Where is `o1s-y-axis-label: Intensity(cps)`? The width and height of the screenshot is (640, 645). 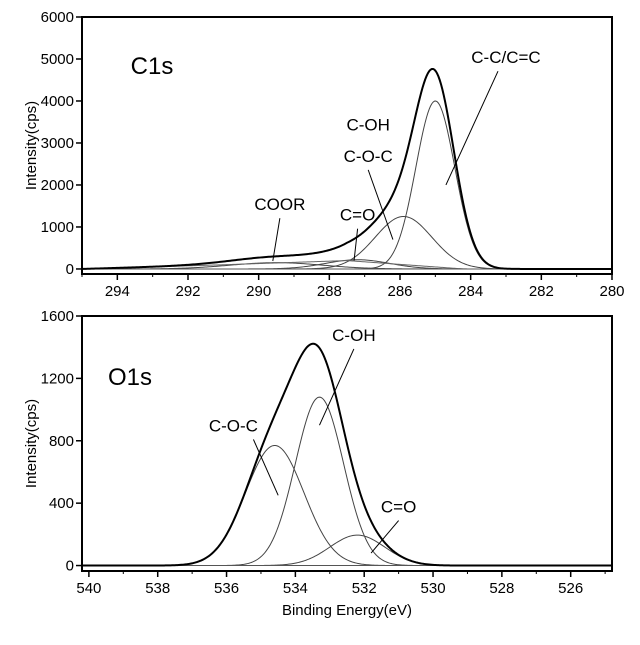 o1s-y-axis-label: Intensity(cps) is located at coordinates (31, 443).